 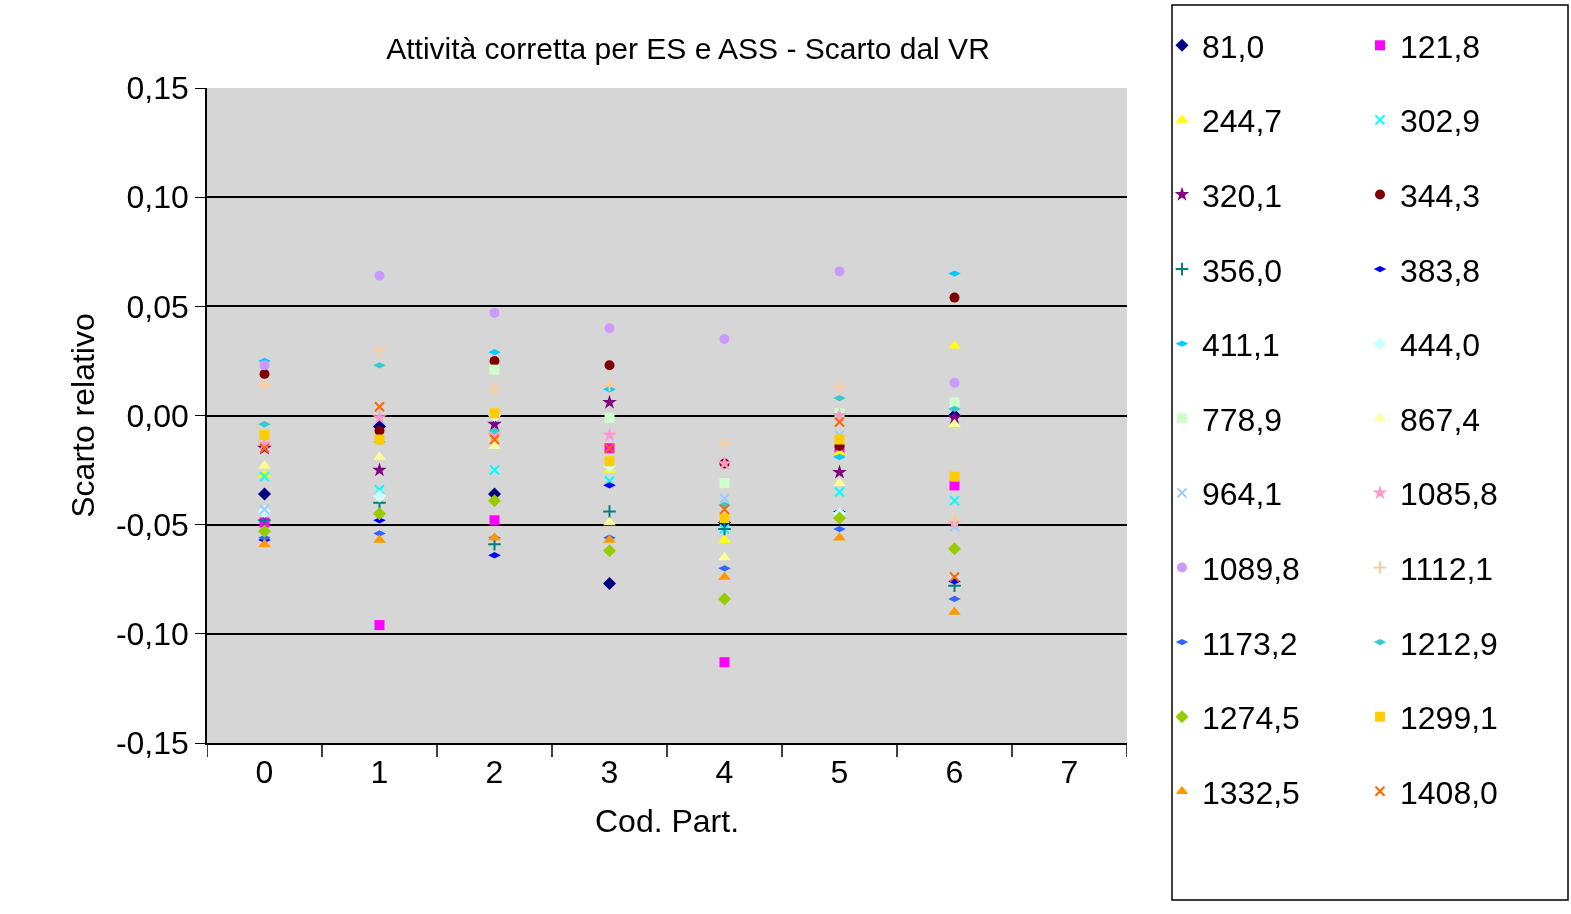 What do you see at coordinates (1447, 568) in the screenshot?
I see `legend-label: 1112,1` at bounding box center [1447, 568].